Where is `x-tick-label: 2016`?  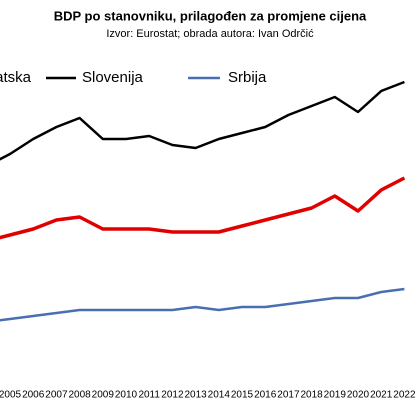 x-tick-label: 2016 is located at coordinates (265, 395).